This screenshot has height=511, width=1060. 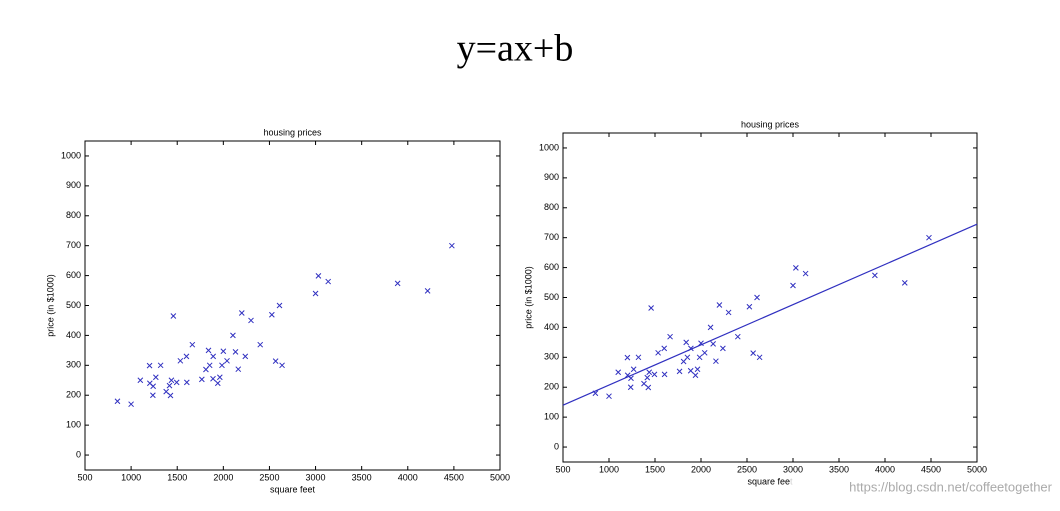 I want to click on y-tick-label: 600, so click(x=551, y=267).